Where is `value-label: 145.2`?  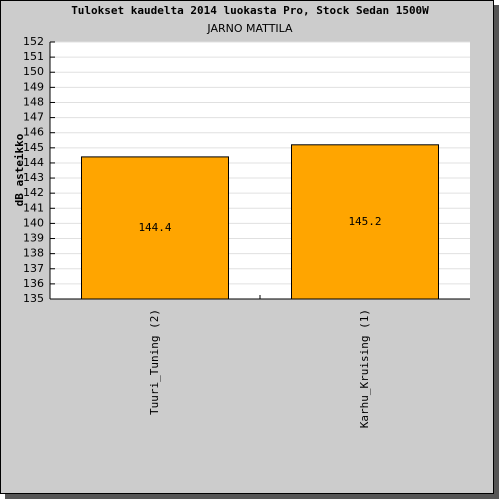
value-label: 145.2 is located at coordinates (364, 221).